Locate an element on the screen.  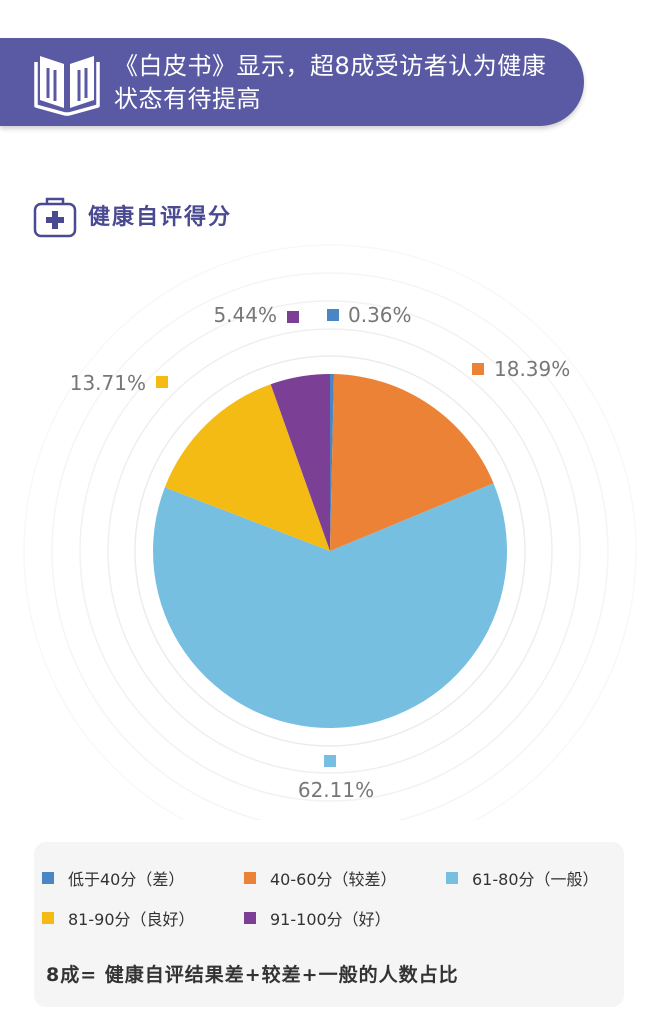
legend-item-excellent: 91-100分（好） is located at coordinates (317, 918).